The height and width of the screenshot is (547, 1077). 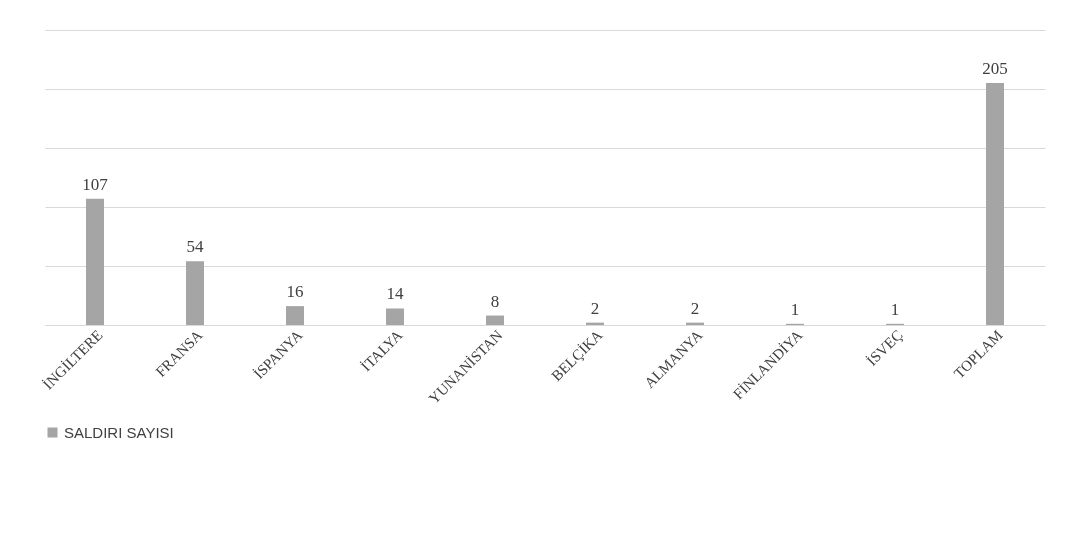 I want to click on data-label: 8, so click(x=495, y=301).